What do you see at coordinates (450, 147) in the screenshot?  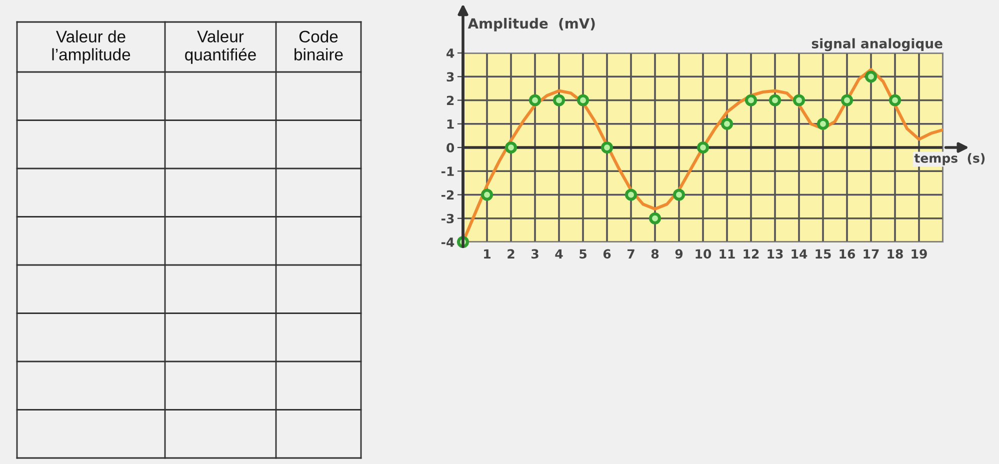 I see `y-tick-label: 0` at bounding box center [450, 147].